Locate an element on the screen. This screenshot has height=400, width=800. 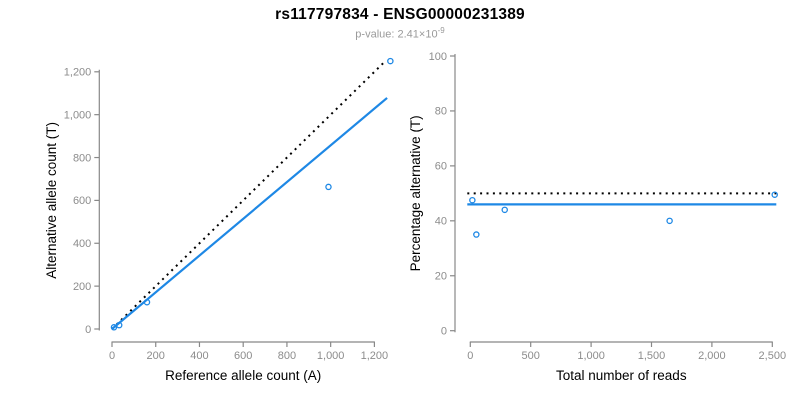
x-tick-label: 200 is located at coordinates (156, 356).